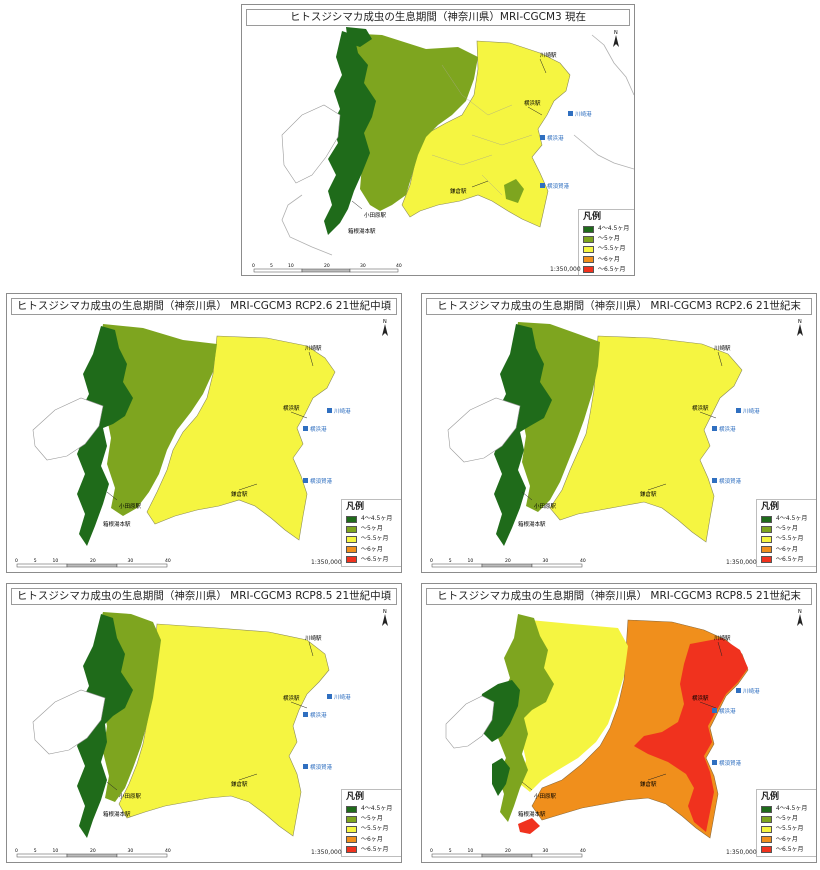 This screenshot has height=870, width=820. Describe the element at coordinates (616, 33) in the screenshot. I see `svg-text: N` at that location.